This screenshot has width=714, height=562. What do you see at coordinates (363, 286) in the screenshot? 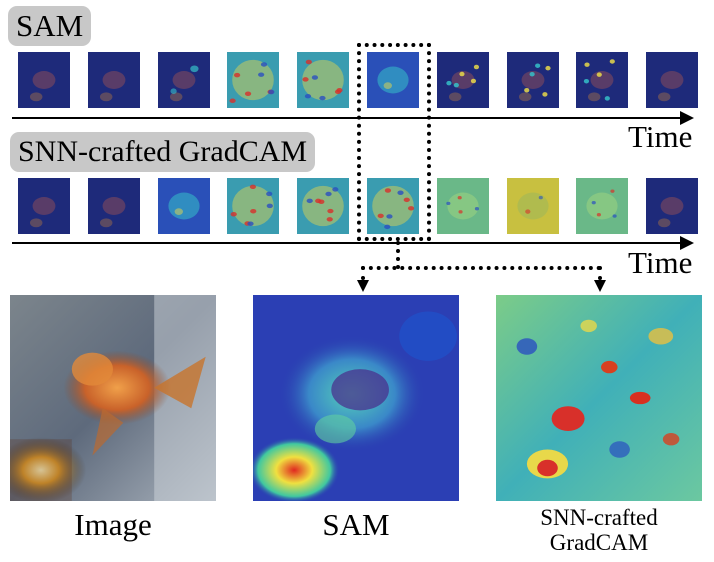
I see `sam-arrowhead` at bounding box center [363, 286].